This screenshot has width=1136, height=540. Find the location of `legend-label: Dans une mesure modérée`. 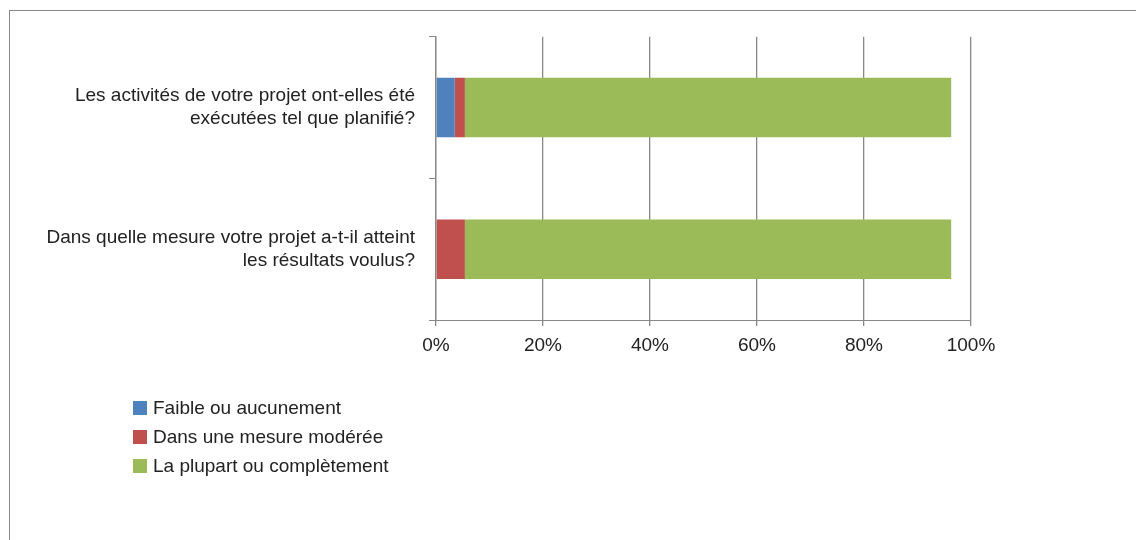

legend-label: Dans une mesure modérée is located at coordinates (268, 436).